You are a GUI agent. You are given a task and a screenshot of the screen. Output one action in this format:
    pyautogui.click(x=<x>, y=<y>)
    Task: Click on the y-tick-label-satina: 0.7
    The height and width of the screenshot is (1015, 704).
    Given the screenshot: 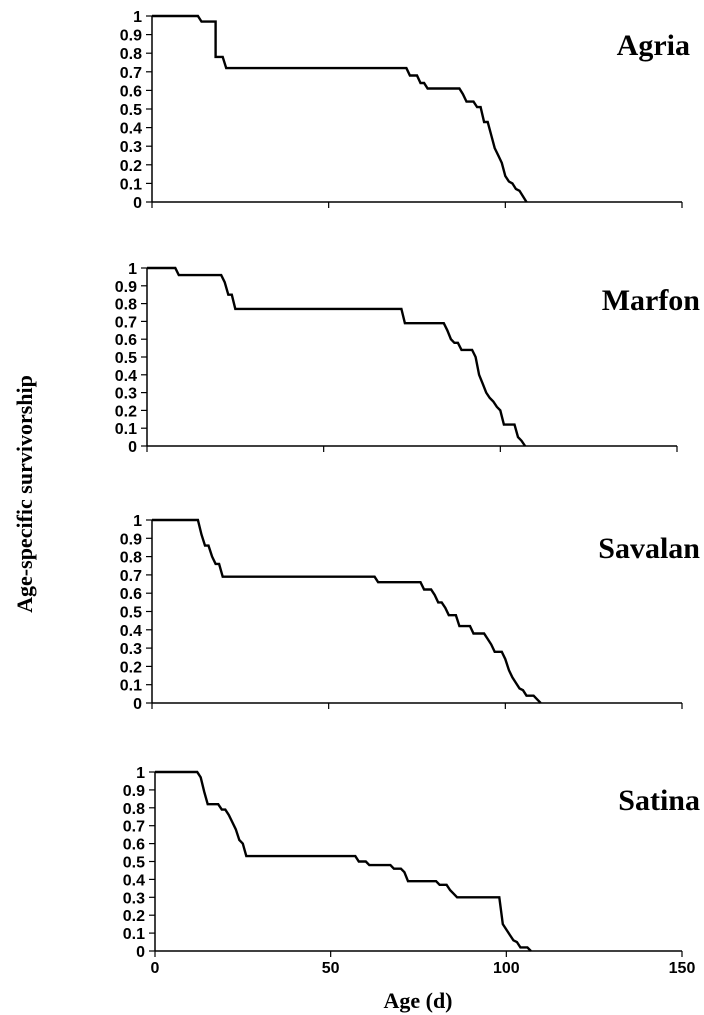 What is the action you would take?
    pyautogui.click(x=134, y=827)
    